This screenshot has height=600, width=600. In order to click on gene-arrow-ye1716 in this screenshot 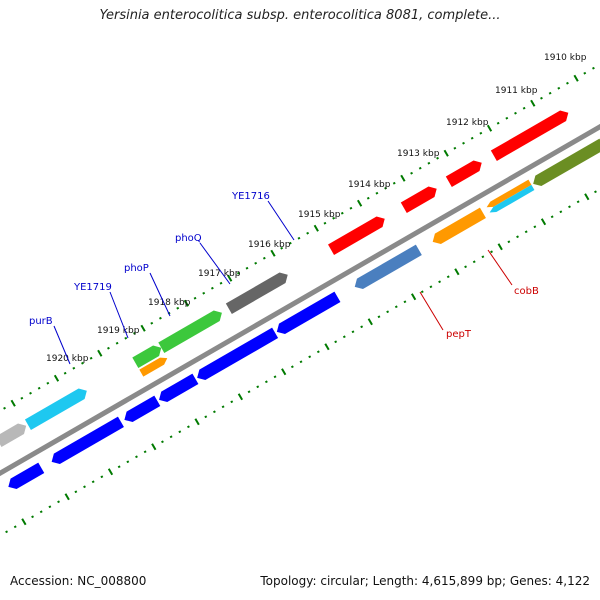, I will do `click(258, 292)`.